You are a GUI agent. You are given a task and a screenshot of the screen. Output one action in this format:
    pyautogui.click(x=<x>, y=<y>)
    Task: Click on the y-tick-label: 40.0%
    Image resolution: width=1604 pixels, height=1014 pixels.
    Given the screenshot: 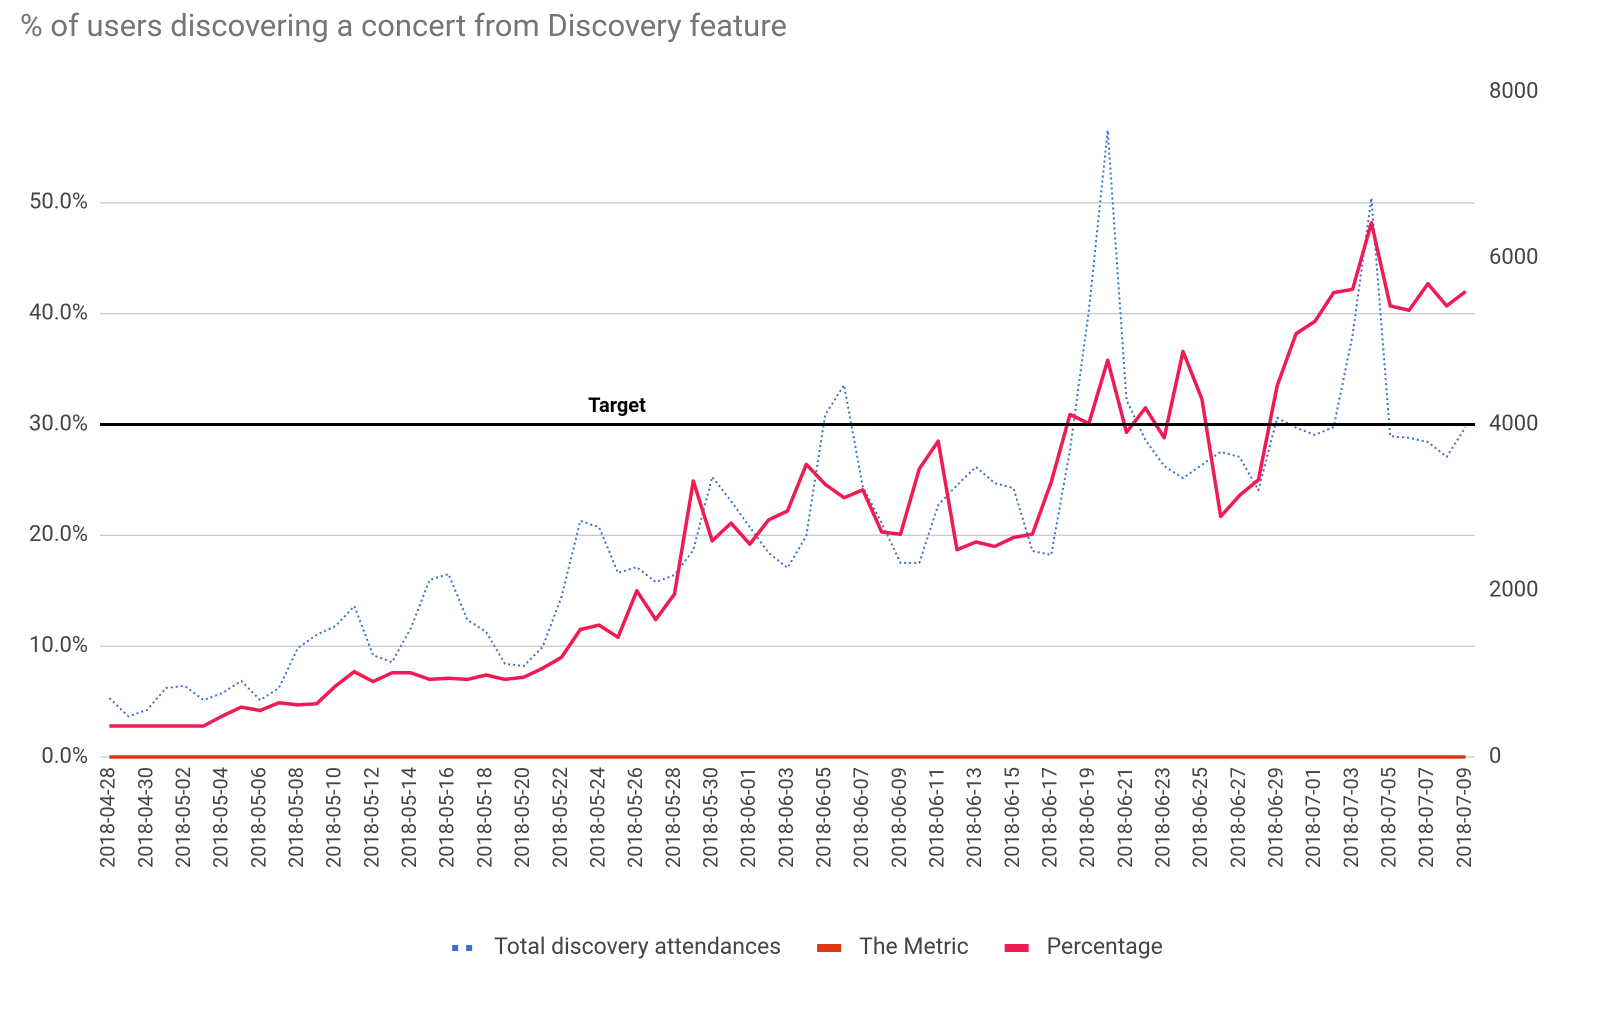 What is the action you would take?
    pyautogui.click(x=58, y=312)
    